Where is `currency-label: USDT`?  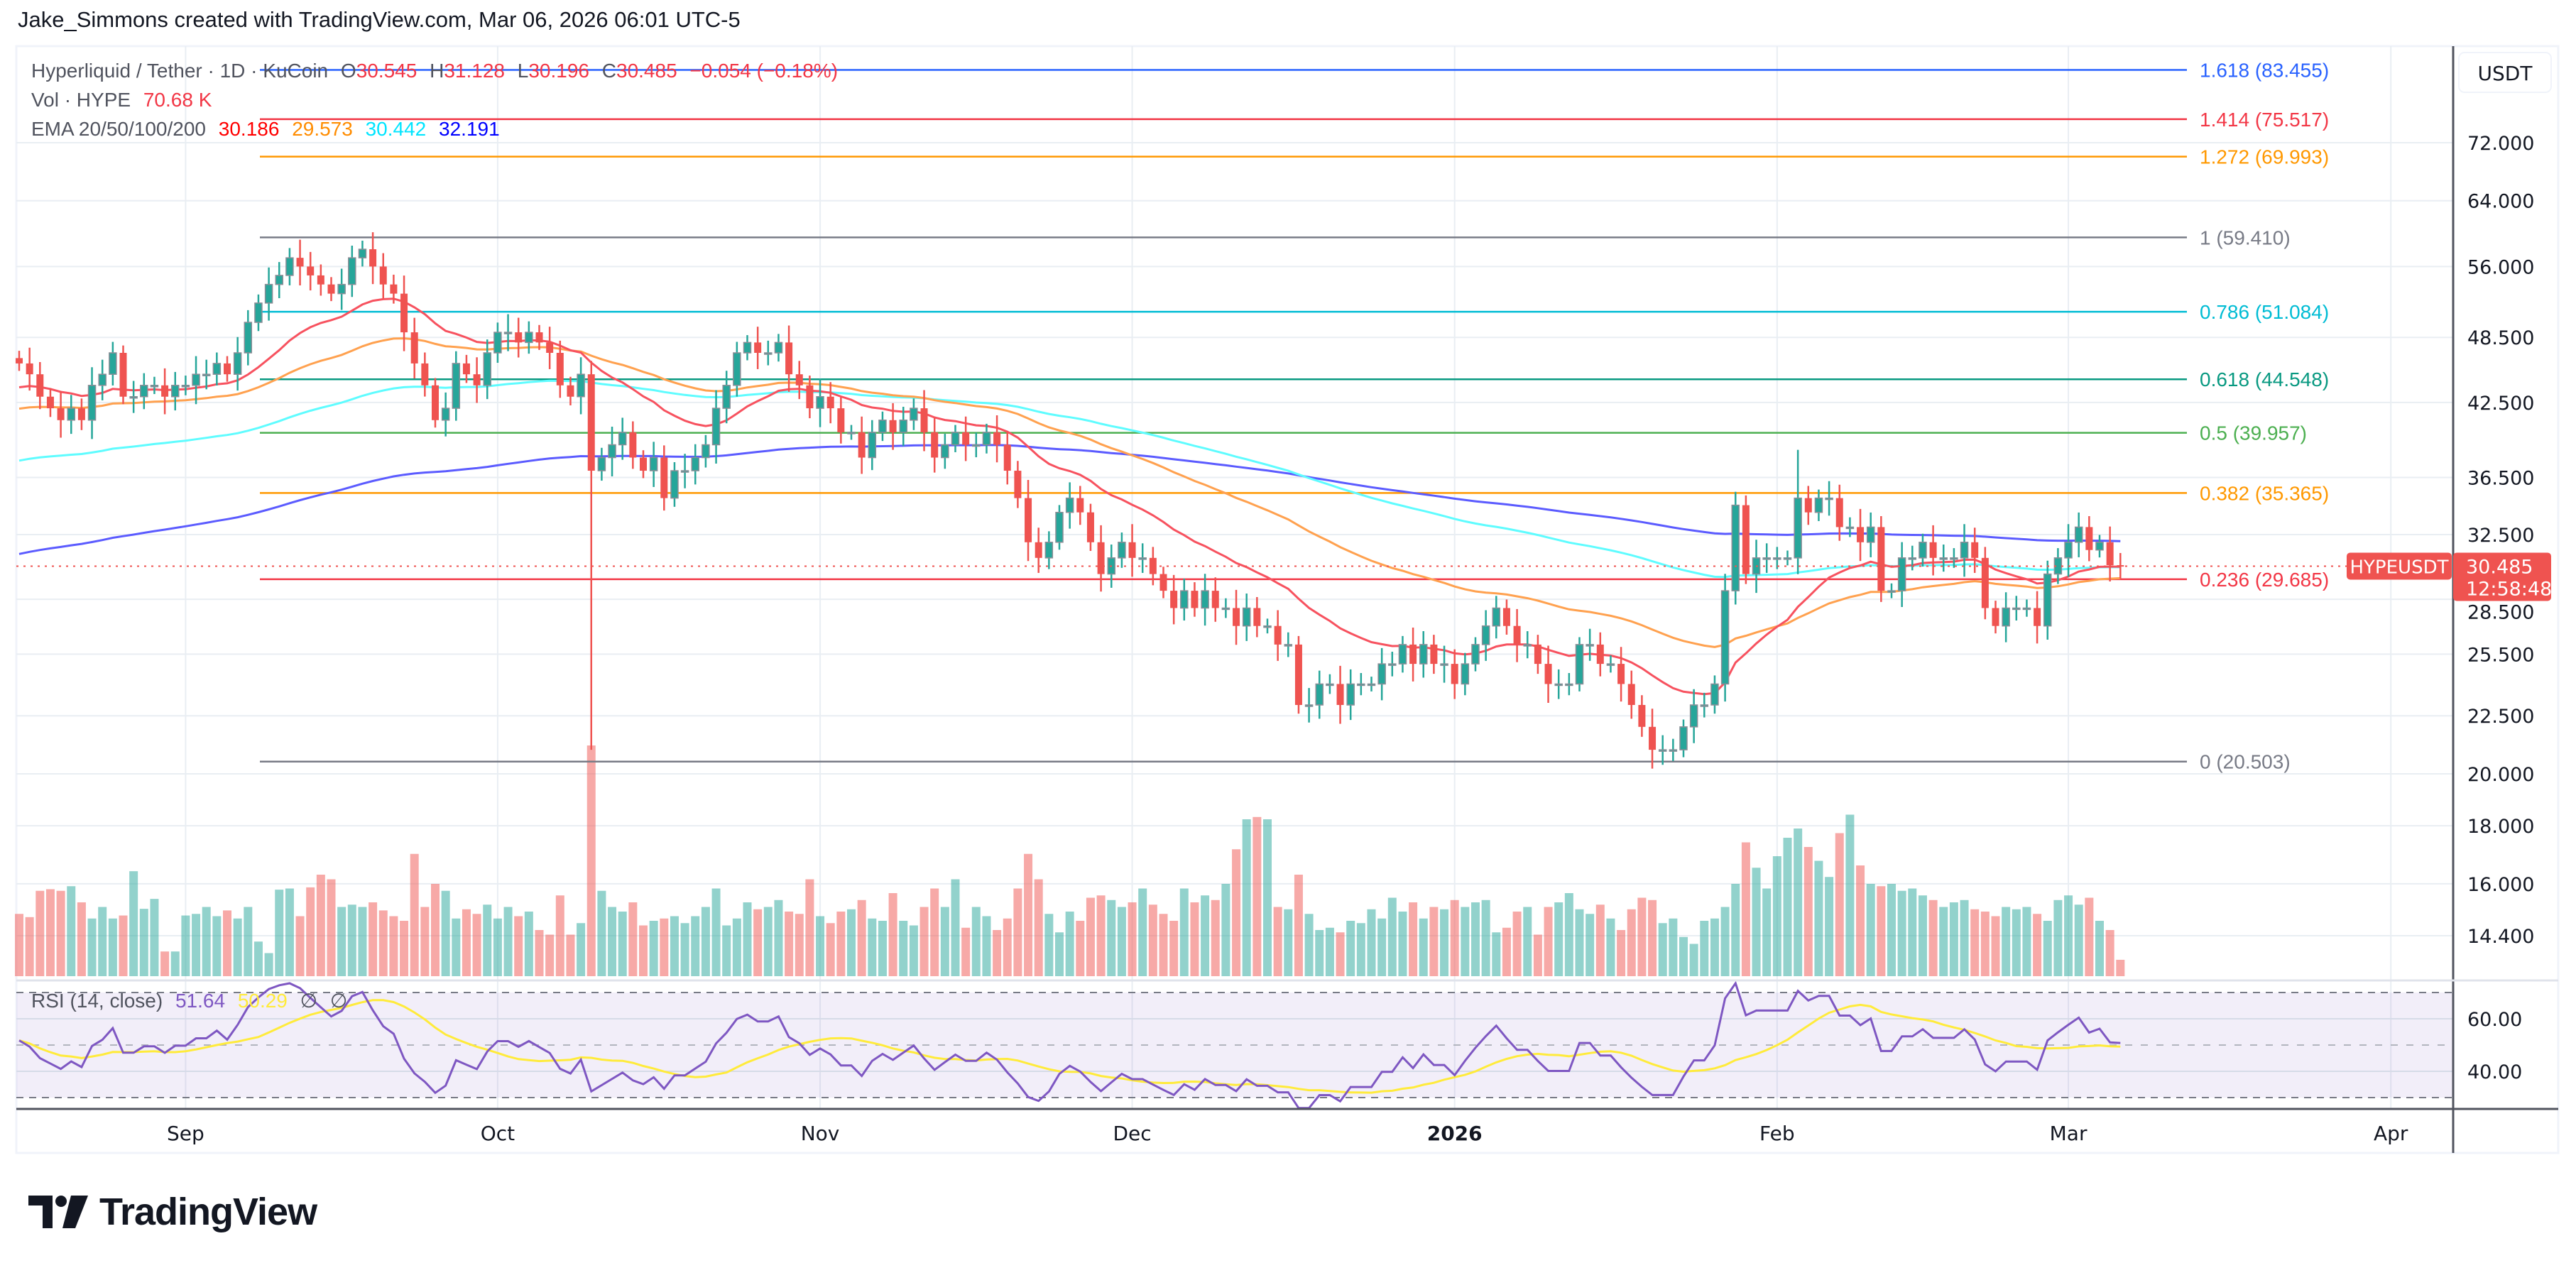
currency-label: USDT is located at coordinates (2505, 73).